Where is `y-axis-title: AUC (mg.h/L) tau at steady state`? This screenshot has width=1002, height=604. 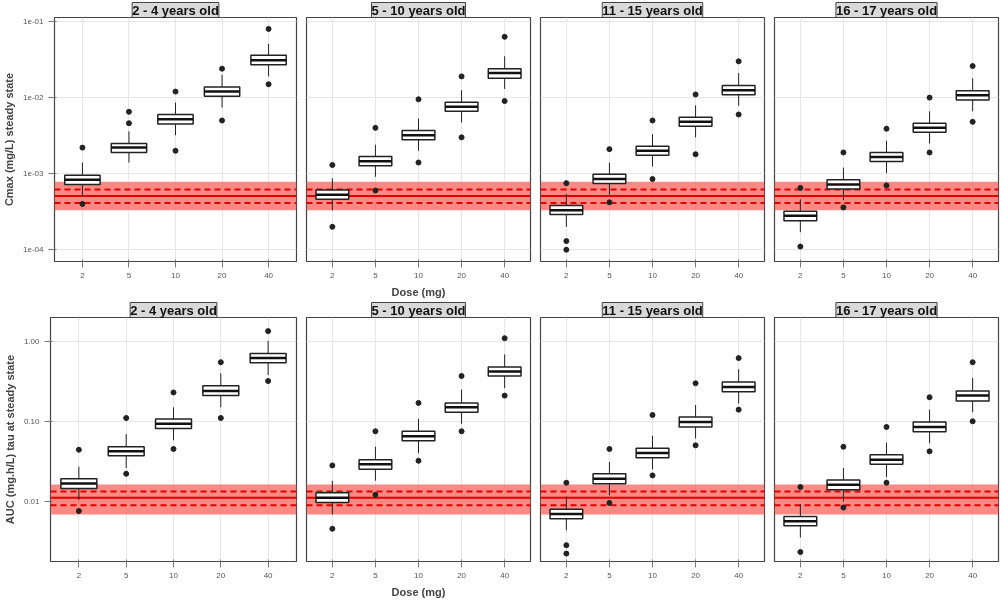
y-axis-title: AUC (mg.h/L) tau at steady state is located at coordinates (9, 439).